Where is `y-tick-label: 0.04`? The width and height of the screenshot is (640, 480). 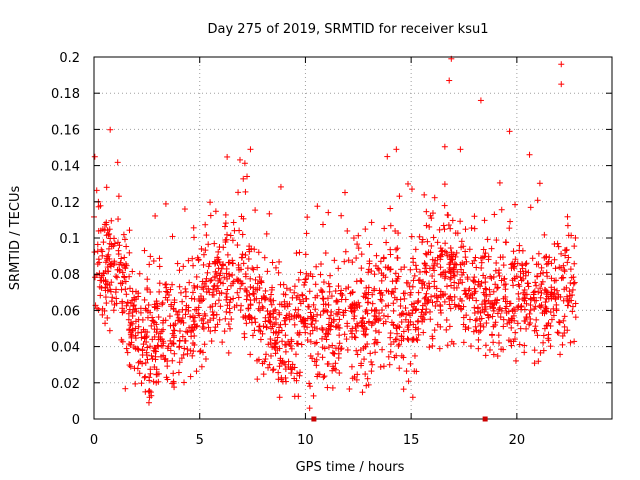 y-tick-label: 0.04 is located at coordinates (65, 348).